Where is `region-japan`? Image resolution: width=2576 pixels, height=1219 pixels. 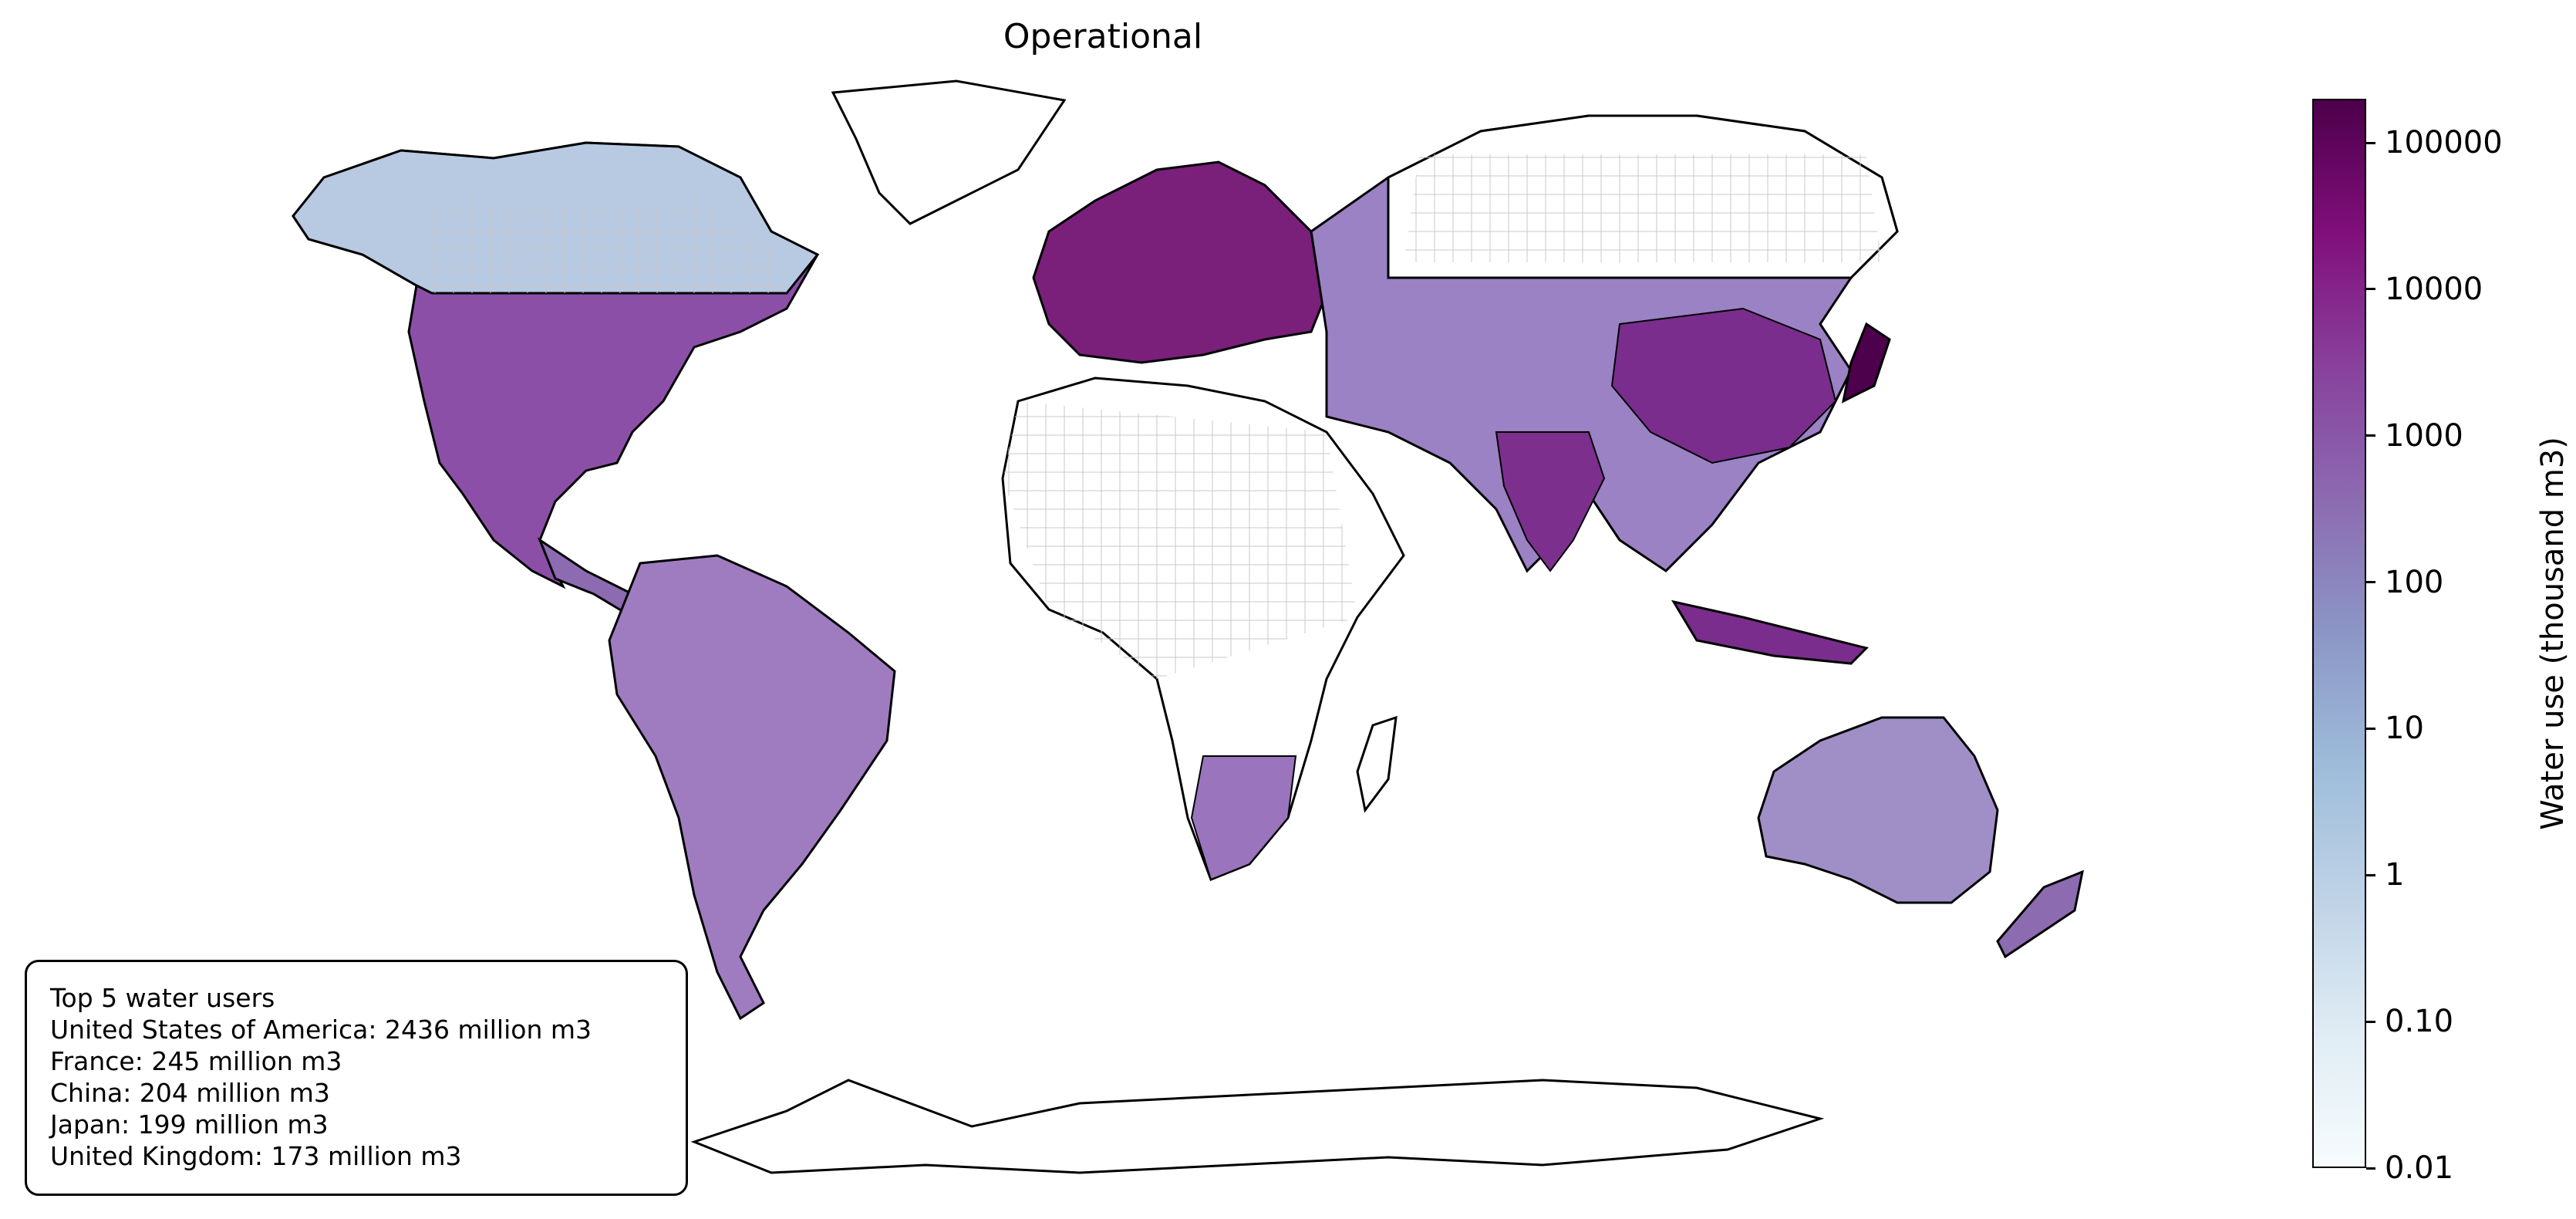 region-japan is located at coordinates (1866, 363).